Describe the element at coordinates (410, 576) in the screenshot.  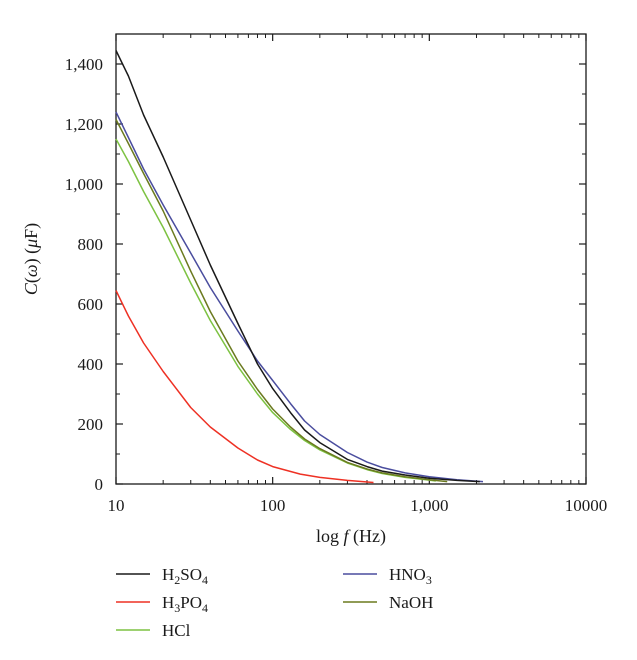
I see `legend-label-hno3: HNO3` at that location.